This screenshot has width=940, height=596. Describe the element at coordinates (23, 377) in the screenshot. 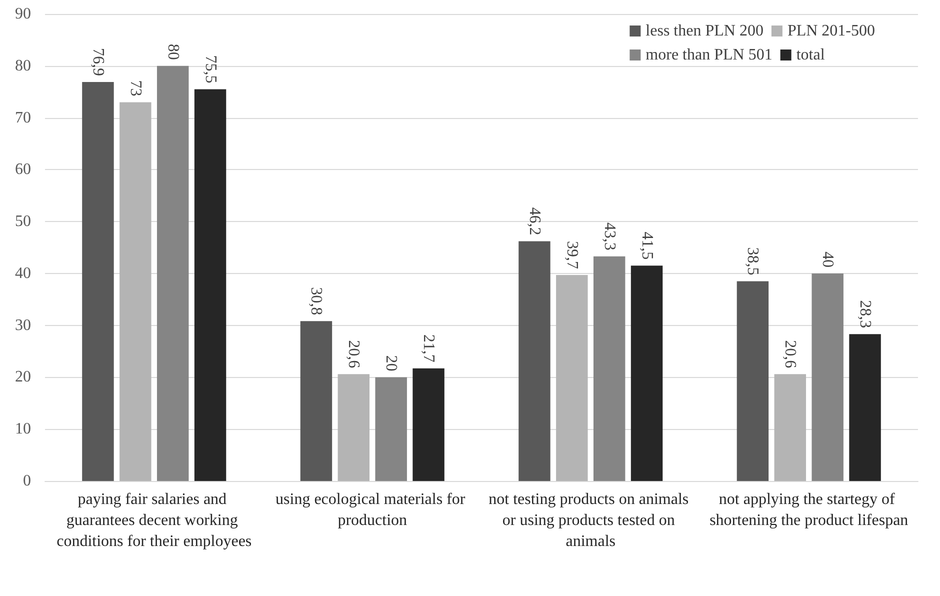

I see `y-tick-label: 20` at that location.